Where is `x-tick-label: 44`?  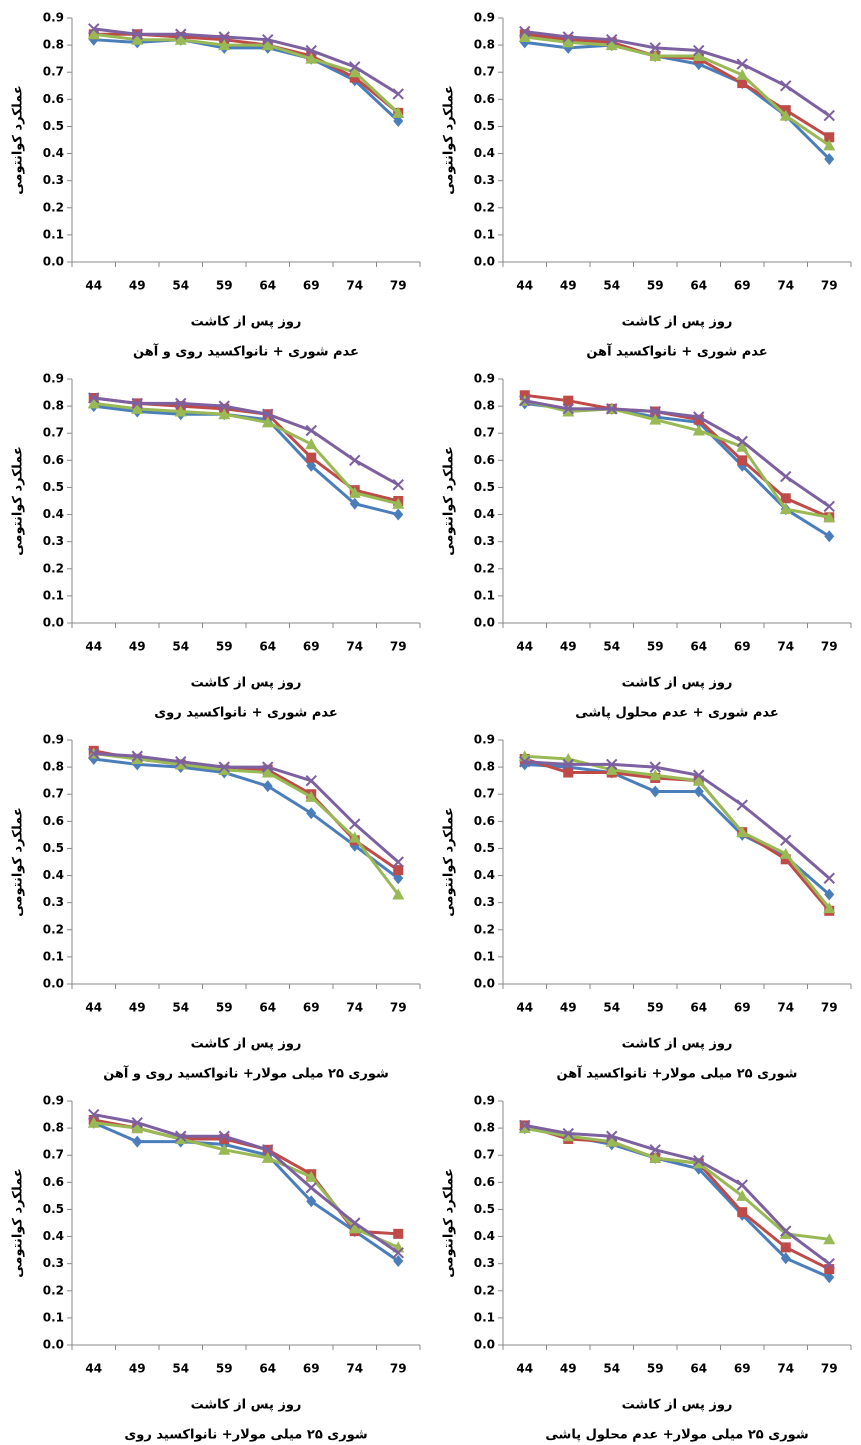 x-tick-label: 44 is located at coordinates (93, 286).